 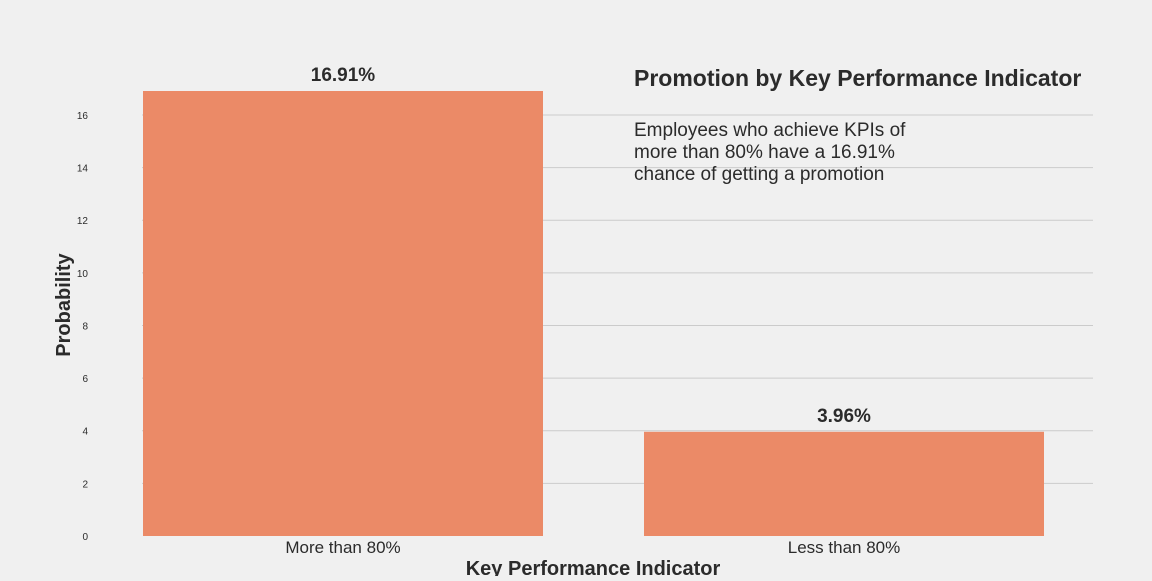 I want to click on x-axis-ticks: More than 80% Less than 80%, so click(x=592, y=547).